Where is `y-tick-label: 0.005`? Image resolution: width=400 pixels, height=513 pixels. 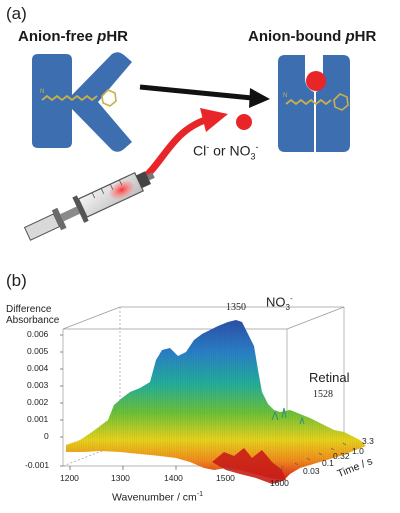 y-tick-label: 0.005 is located at coordinates (38, 351).